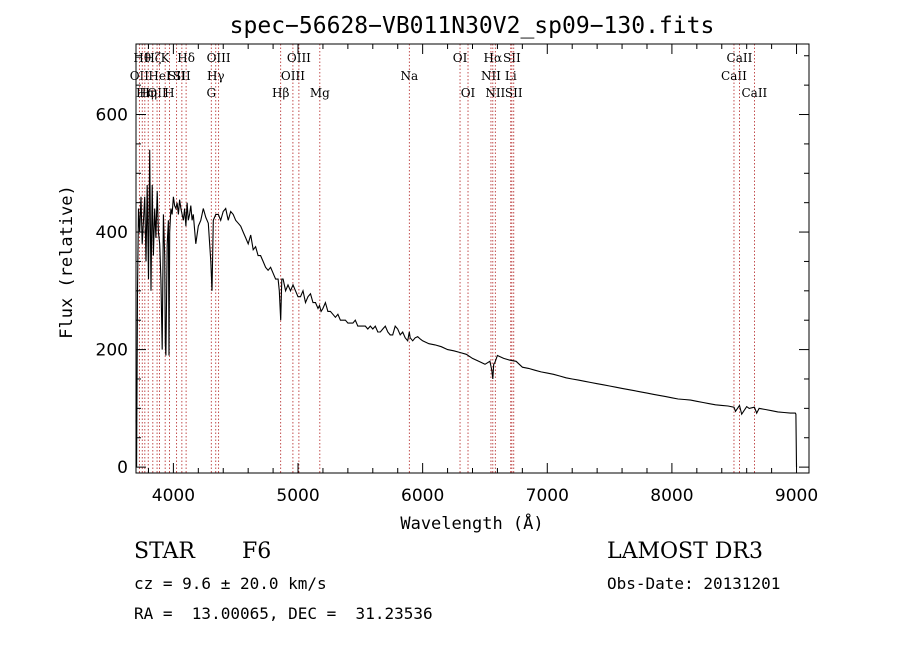 This screenshot has height=649, width=900. I want to click on line-label-30: CaII, so click(754, 93).